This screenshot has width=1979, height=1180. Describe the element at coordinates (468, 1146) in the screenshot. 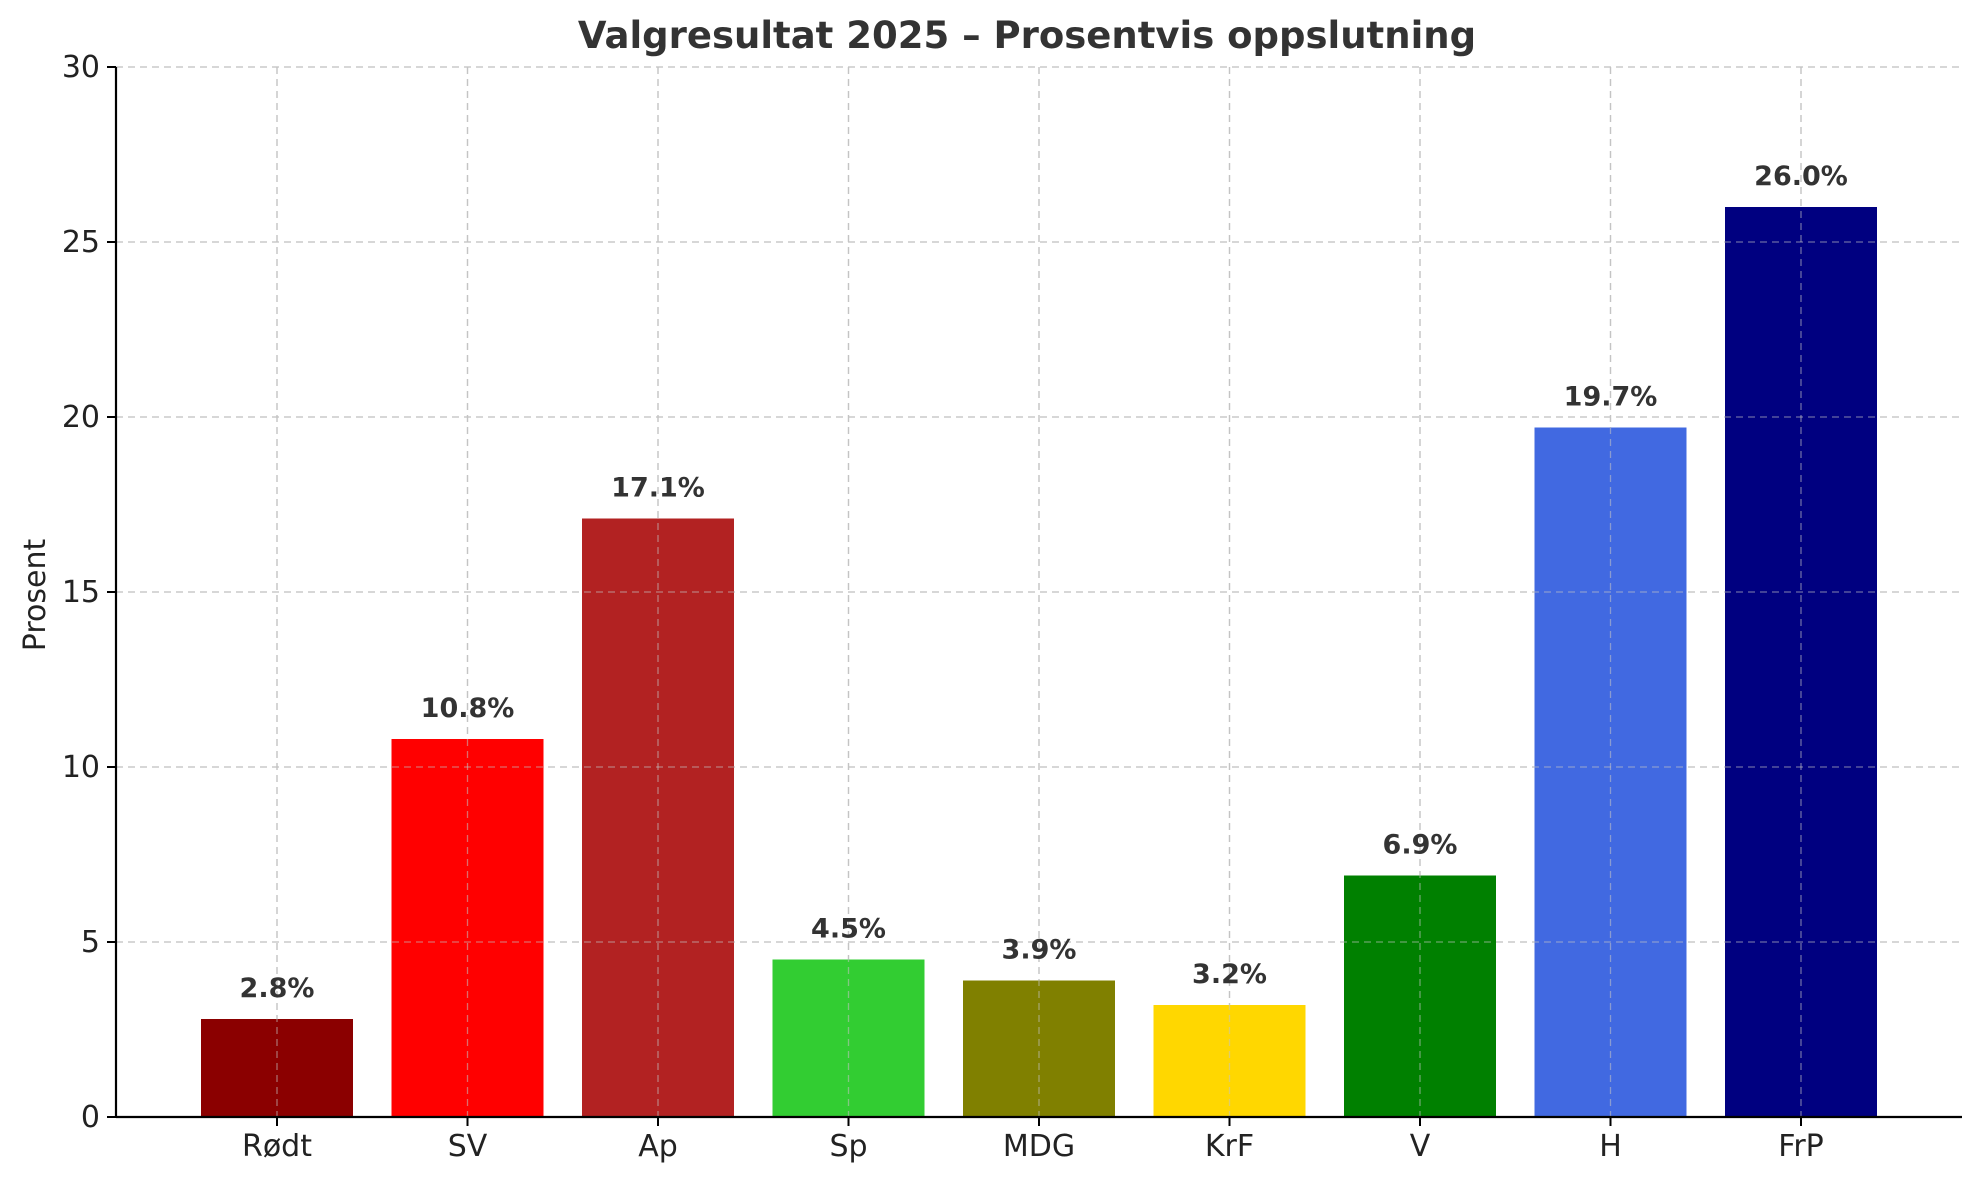

I see `x-tick-label: SV` at that location.